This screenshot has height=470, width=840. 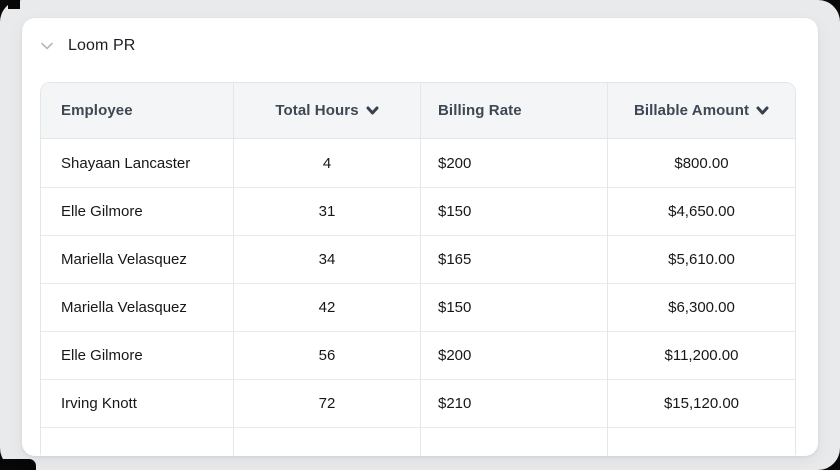 I want to click on cell-billable-amount: $11,200.00, so click(x=701, y=355).